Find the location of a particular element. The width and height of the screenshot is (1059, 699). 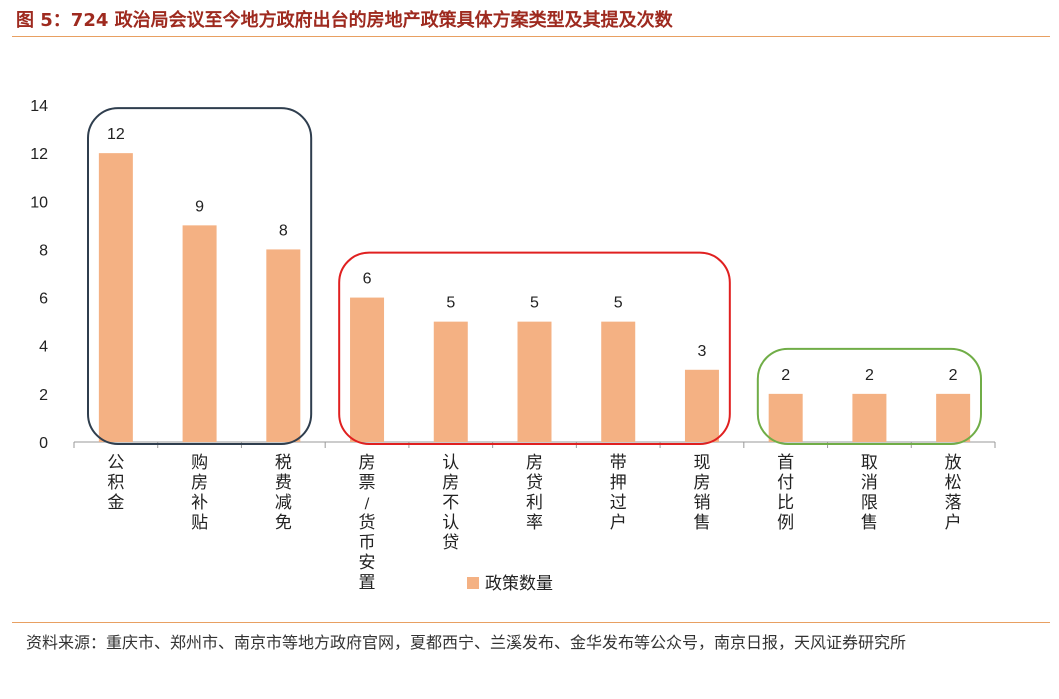

y-tick-label: 10 is located at coordinates (39, 202).